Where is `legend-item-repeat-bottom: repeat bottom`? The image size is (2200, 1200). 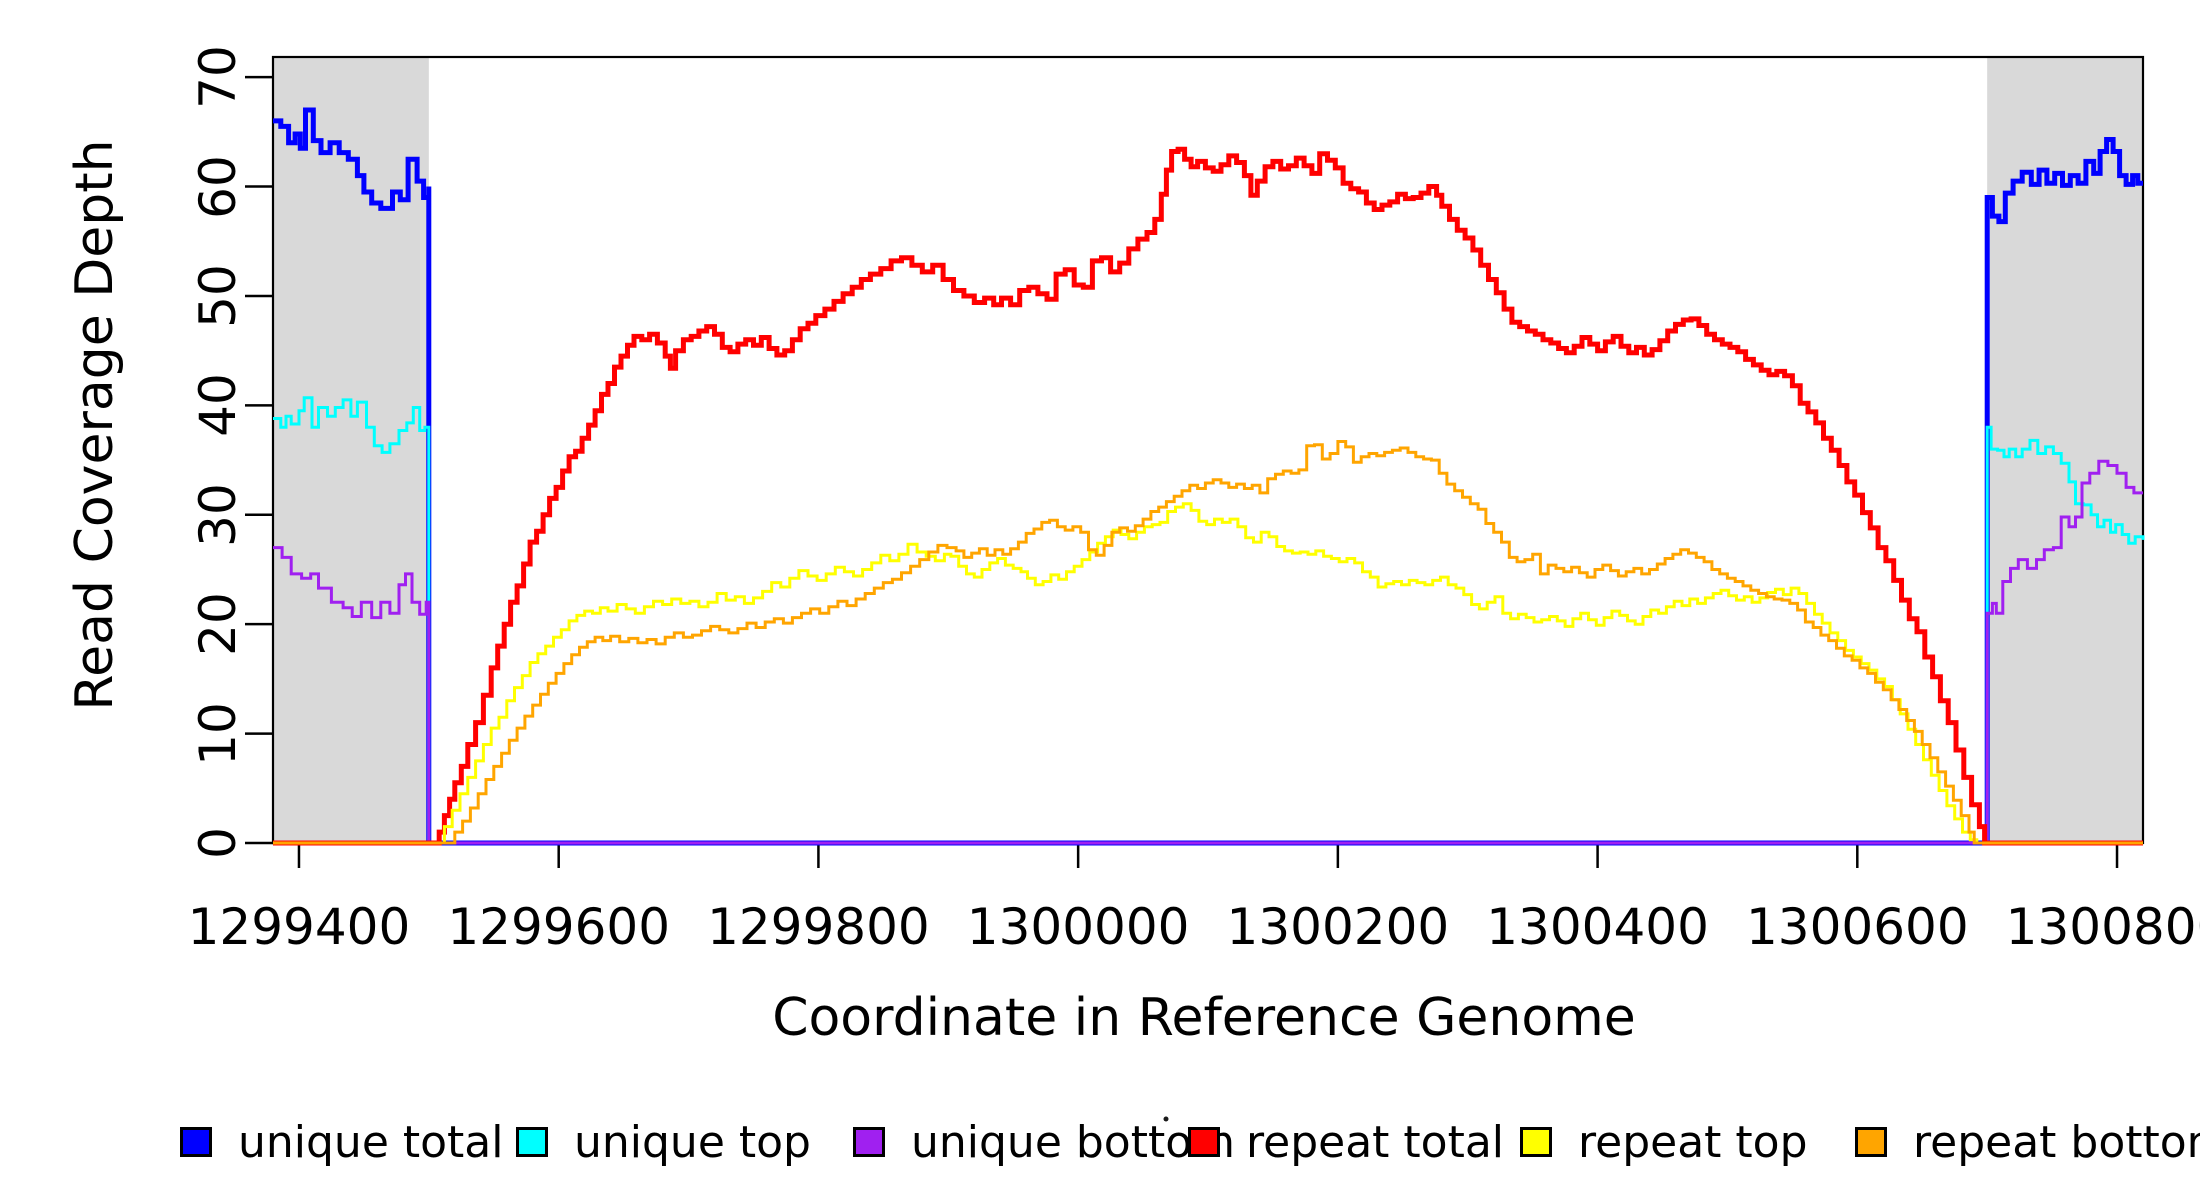 legend-item-repeat-bottom: repeat bottom is located at coordinates (2027, 1142).